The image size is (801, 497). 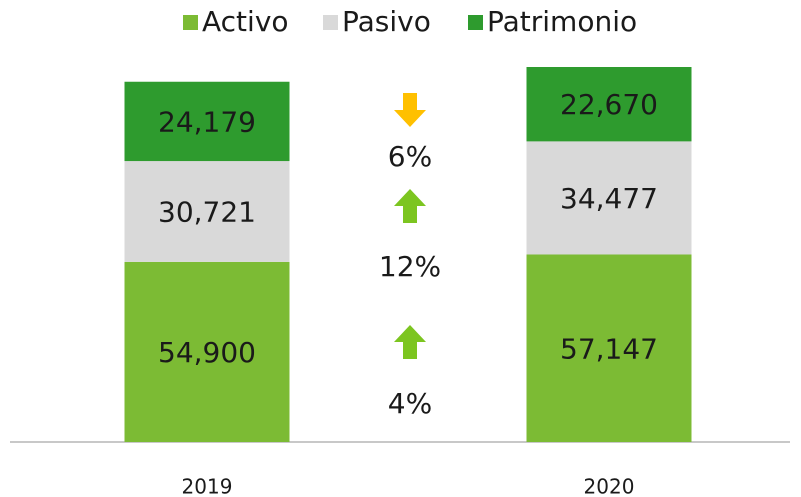 I want to click on data-label: 24,179, so click(x=207, y=121).